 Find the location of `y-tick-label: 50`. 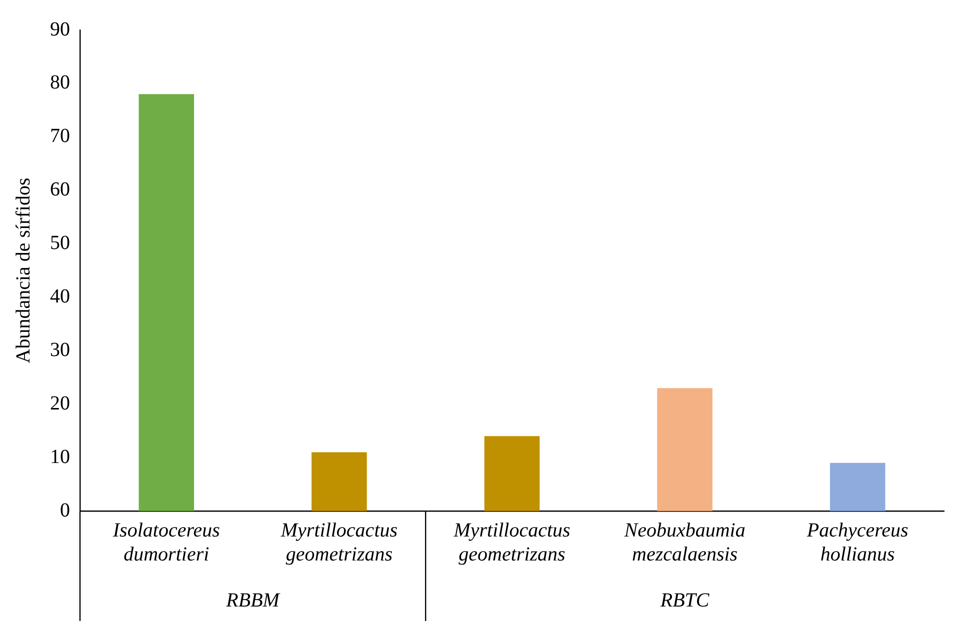

y-tick-label: 50 is located at coordinates (60, 243).